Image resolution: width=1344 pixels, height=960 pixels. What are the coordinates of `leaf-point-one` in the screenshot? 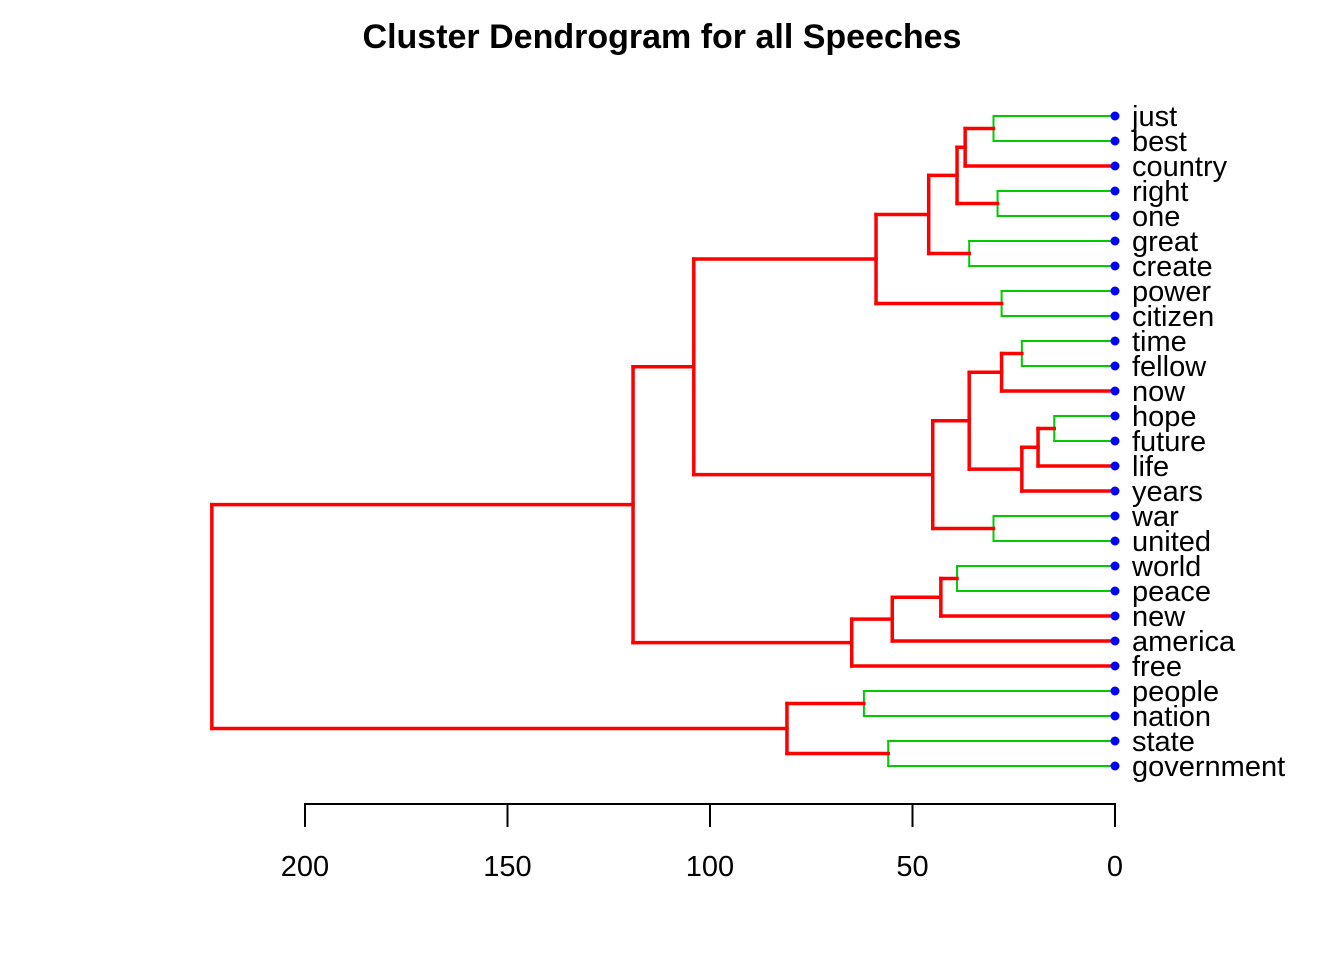 It's located at (1115, 216).